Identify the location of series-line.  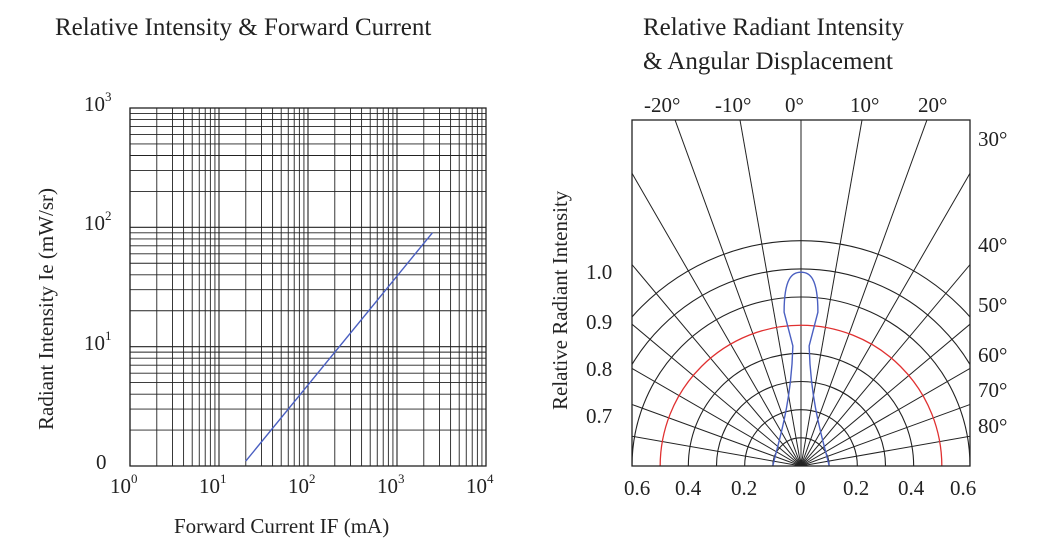
(339, 347).